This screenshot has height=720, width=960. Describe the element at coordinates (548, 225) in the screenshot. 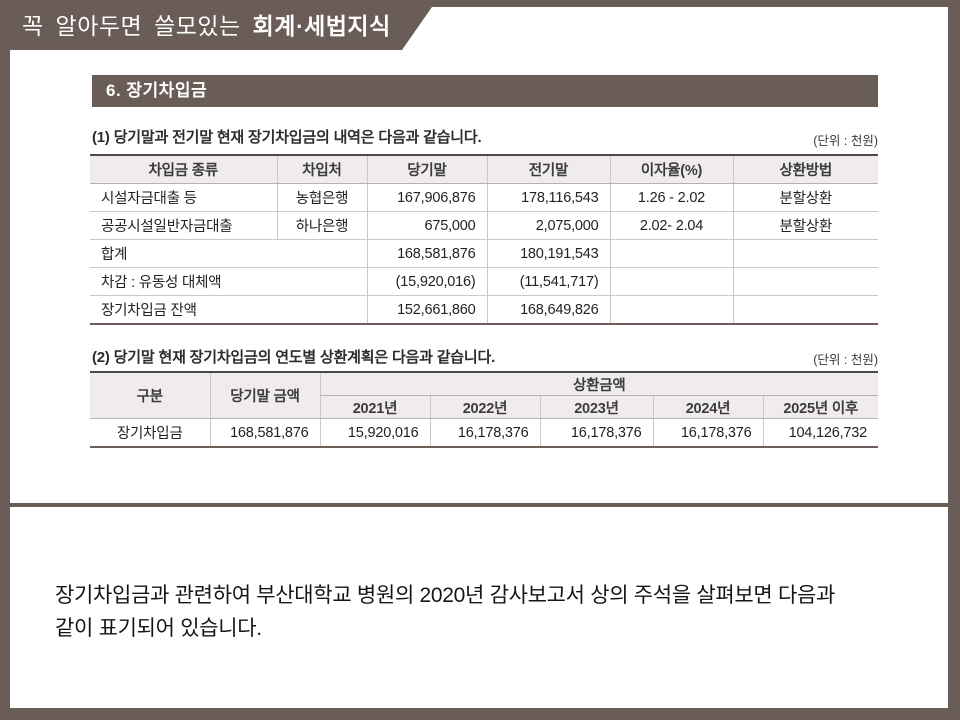

I see `prior-amount: 2,075,000` at that location.